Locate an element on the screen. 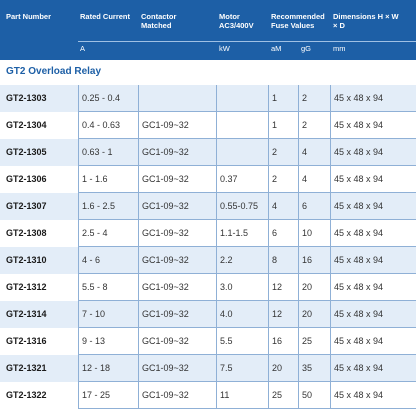 The height and width of the screenshot is (416, 416). table-cell: 0.37 is located at coordinates (242, 179).